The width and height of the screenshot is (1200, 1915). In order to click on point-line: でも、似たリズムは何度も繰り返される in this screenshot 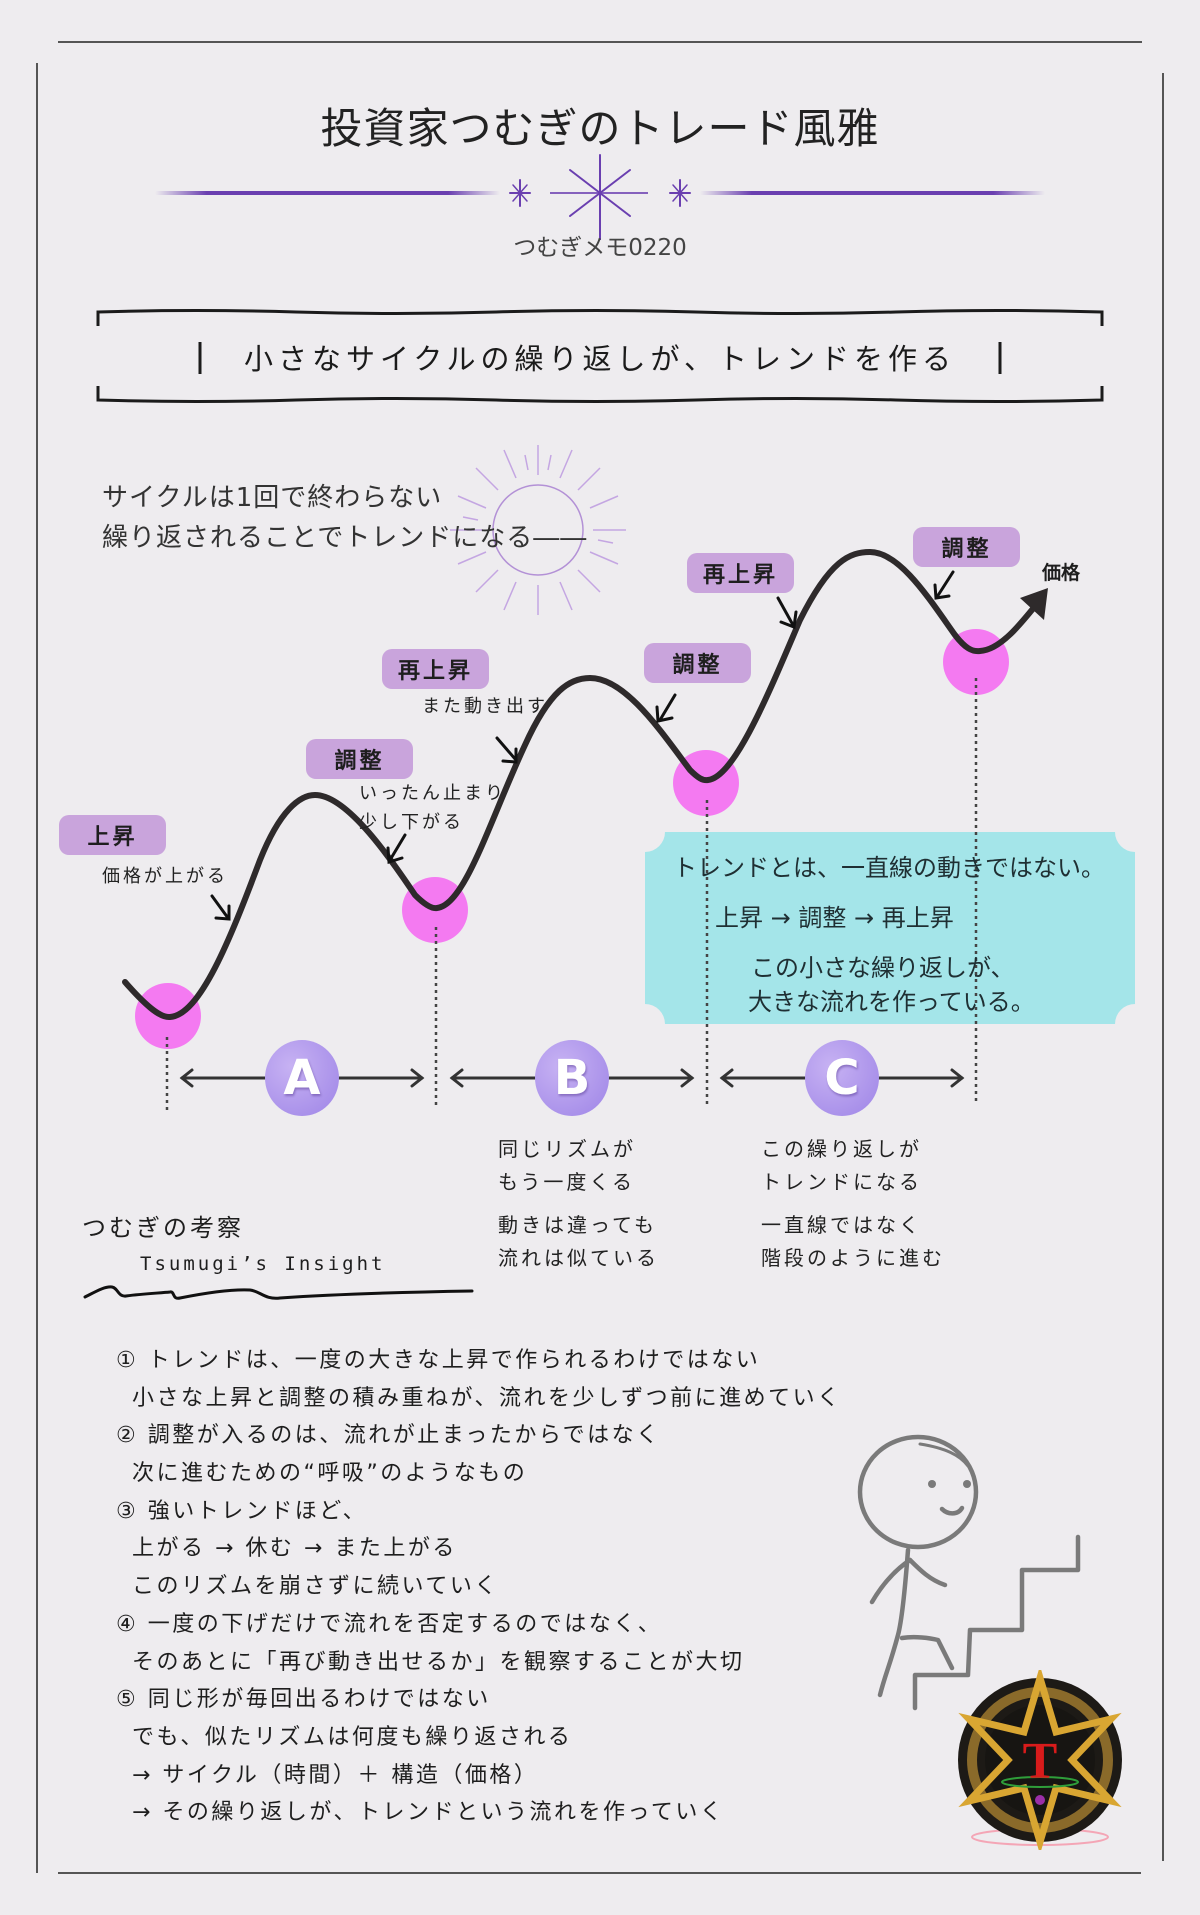, I will do `click(352, 1737)`.